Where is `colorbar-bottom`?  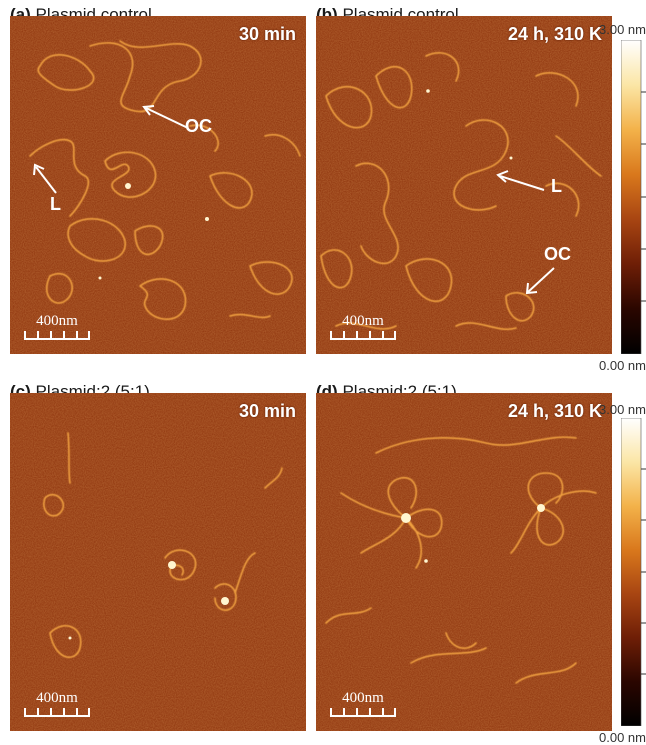
colorbar-bottom is located at coordinates (633, 572).